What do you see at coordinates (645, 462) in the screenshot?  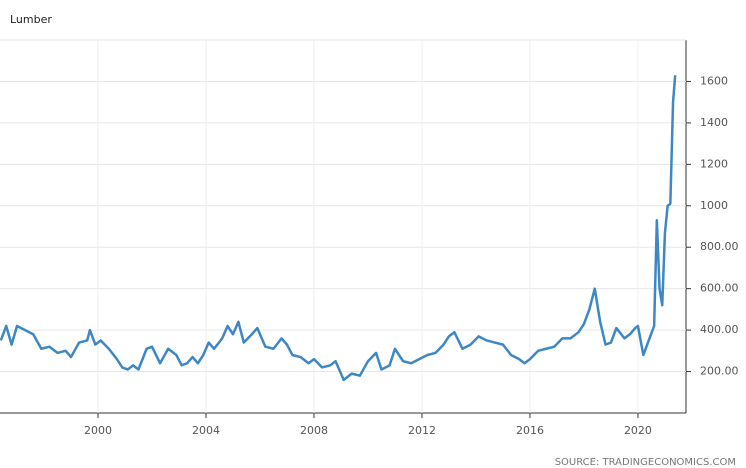 I see `source: SOURCE: TRADINGECONOMICS.COM` at bounding box center [645, 462].